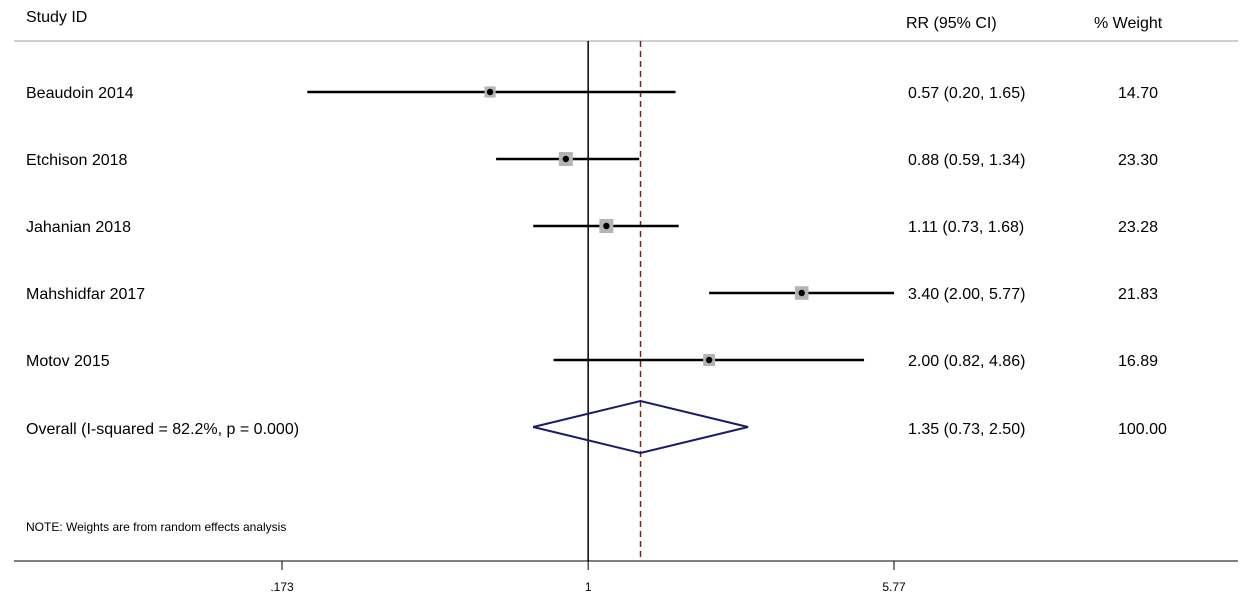 The height and width of the screenshot is (604, 1256). I want to click on study-row: Etchison 2018 0.88 (0.59, 1.34) 23.30, so click(592, 160).